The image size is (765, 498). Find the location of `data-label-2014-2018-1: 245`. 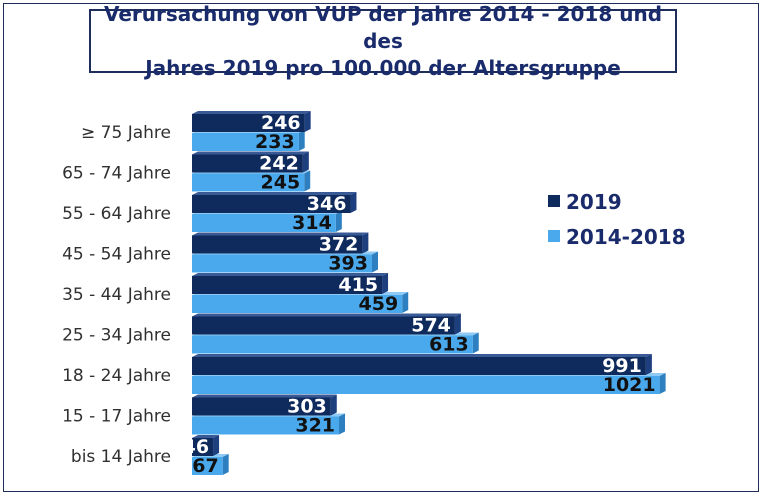

data-label-2014-2018-1: 245 is located at coordinates (281, 183).